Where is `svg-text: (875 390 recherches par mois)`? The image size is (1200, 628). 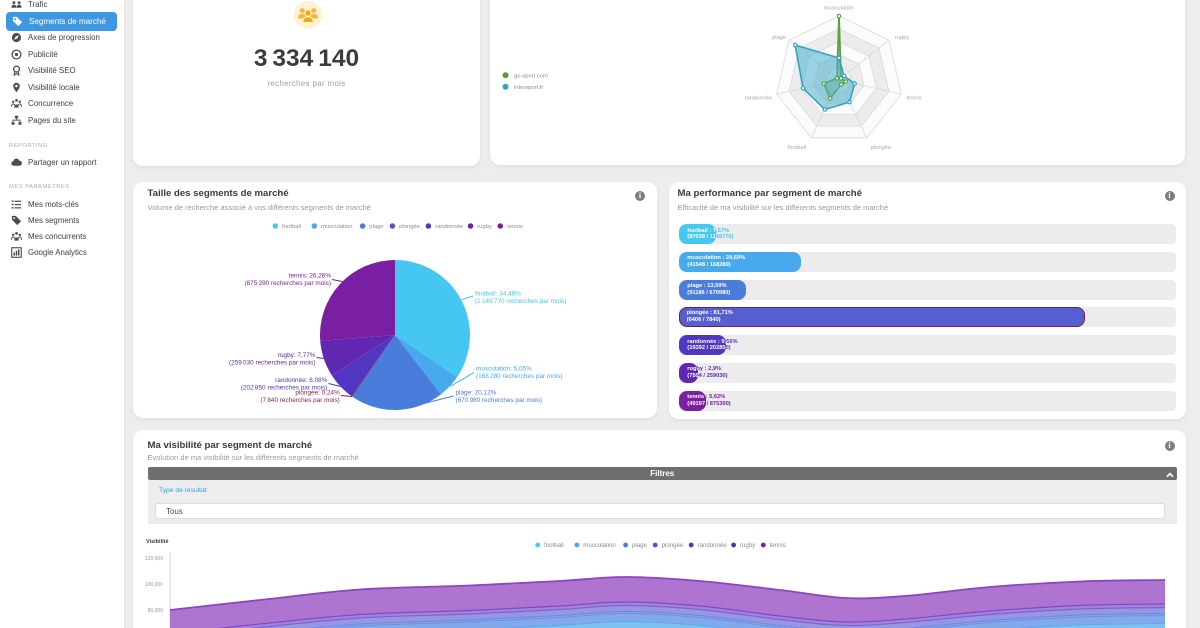 svg-text: (875 390 recherches par mois) is located at coordinates (287, 283).